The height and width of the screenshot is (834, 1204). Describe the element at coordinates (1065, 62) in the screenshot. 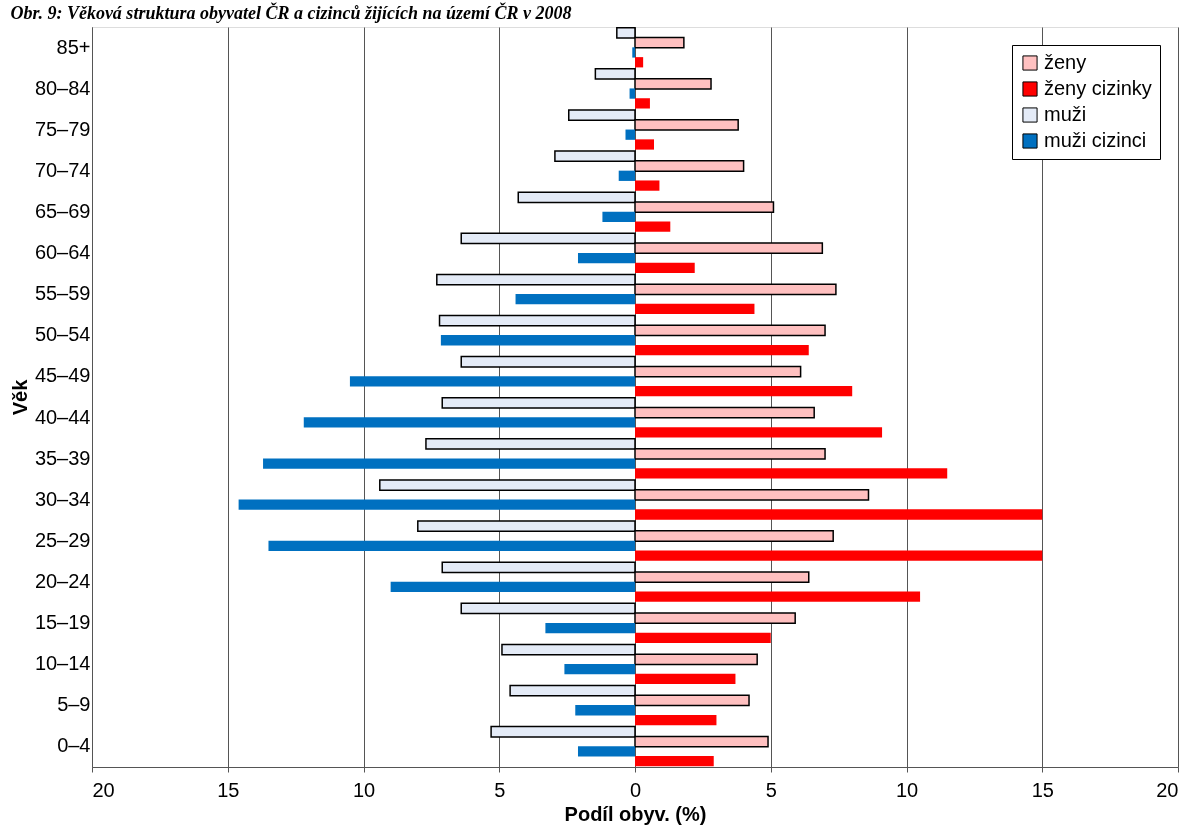

I see `legend-label: ženy` at that location.